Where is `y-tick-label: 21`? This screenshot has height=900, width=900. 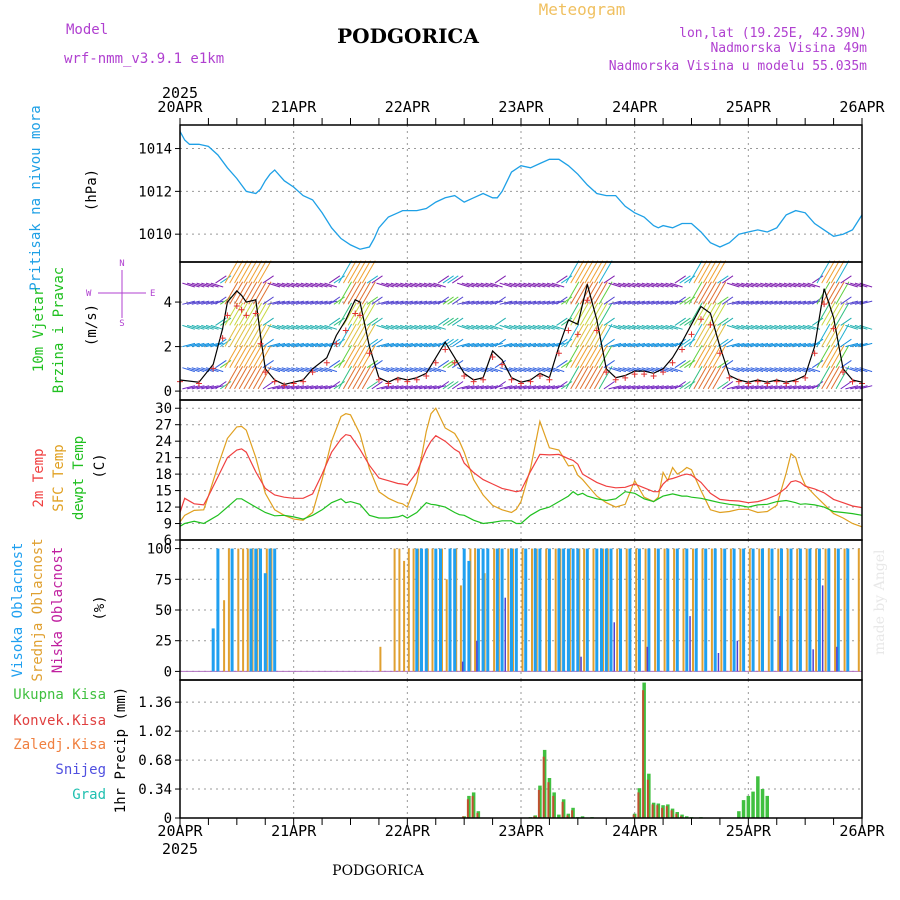 y-tick-label: 21 is located at coordinates (163, 459).